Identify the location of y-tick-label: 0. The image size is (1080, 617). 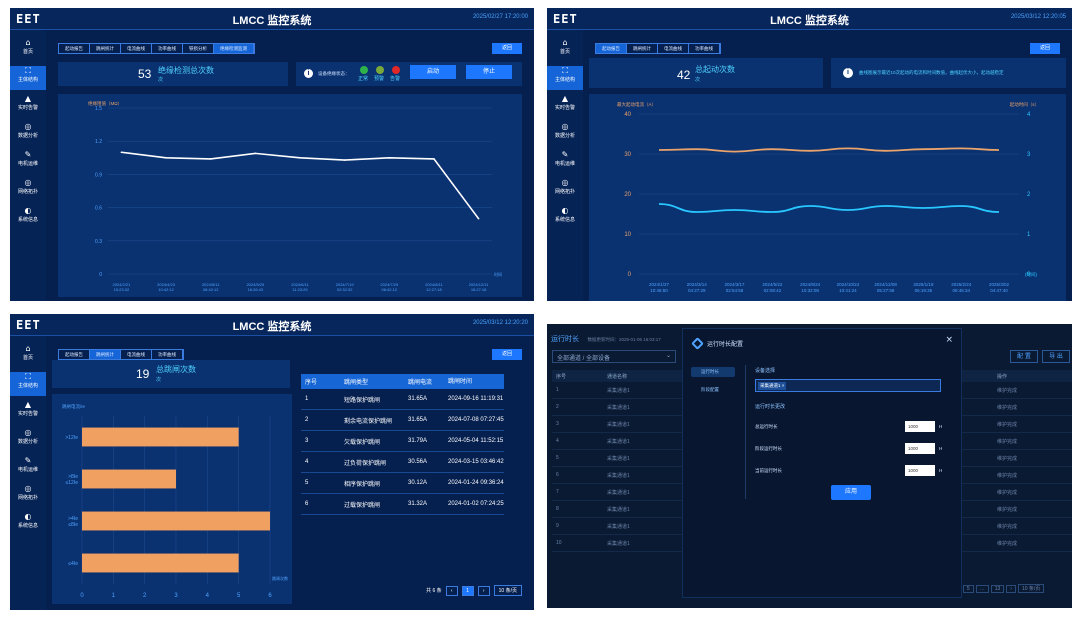
(100, 275).